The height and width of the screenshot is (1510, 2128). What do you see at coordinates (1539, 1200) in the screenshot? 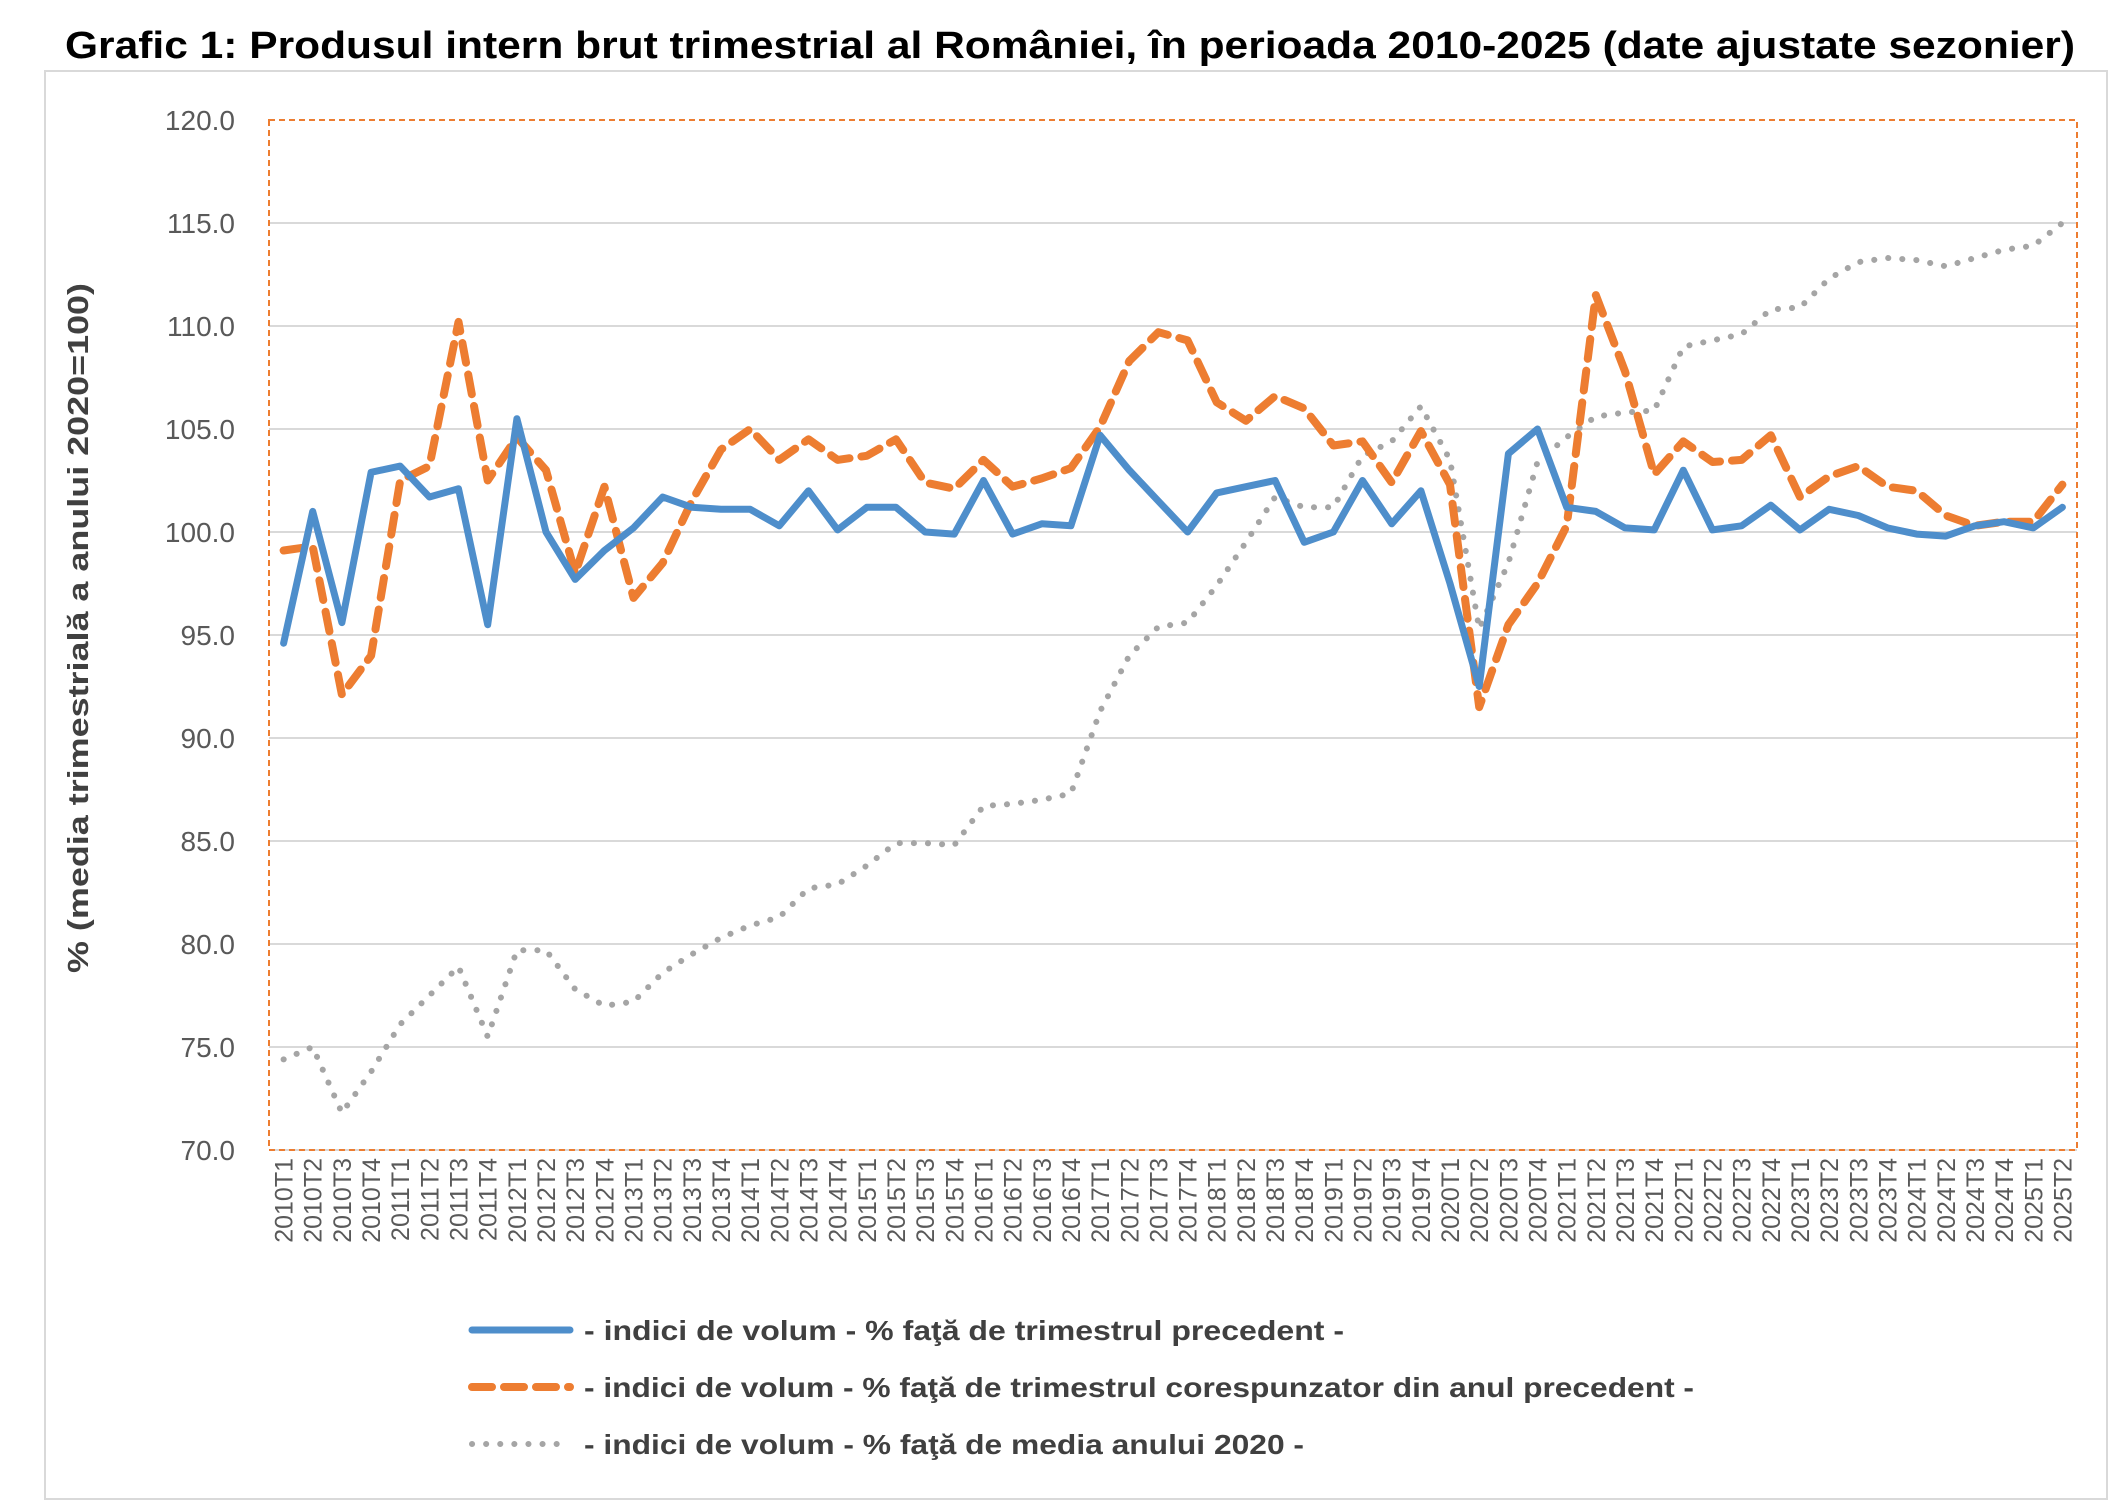
I see `x-tick-label: 2020T4` at bounding box center [1539, 1200].